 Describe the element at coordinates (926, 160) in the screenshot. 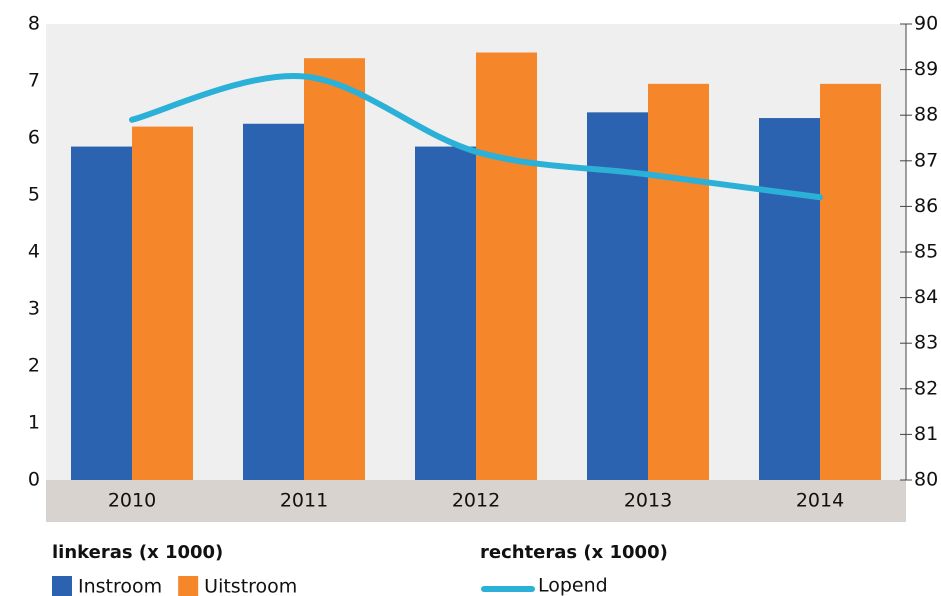

I see `y2-tick-label: 87` at that location.